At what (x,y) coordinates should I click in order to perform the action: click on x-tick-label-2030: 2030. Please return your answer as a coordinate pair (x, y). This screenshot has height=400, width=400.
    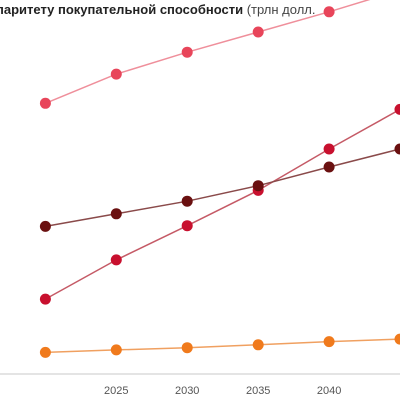
    Looking at the image, I should click on (187, 391).